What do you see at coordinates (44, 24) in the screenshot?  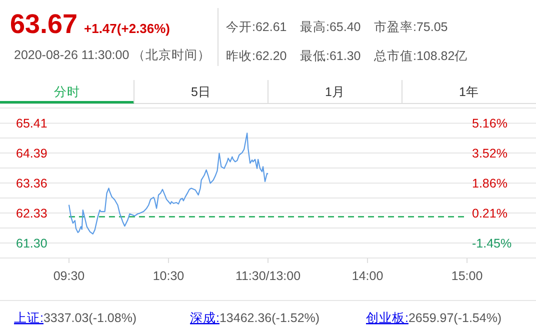 I see `chart-title: 63.67` at bounding box center [44, 24].